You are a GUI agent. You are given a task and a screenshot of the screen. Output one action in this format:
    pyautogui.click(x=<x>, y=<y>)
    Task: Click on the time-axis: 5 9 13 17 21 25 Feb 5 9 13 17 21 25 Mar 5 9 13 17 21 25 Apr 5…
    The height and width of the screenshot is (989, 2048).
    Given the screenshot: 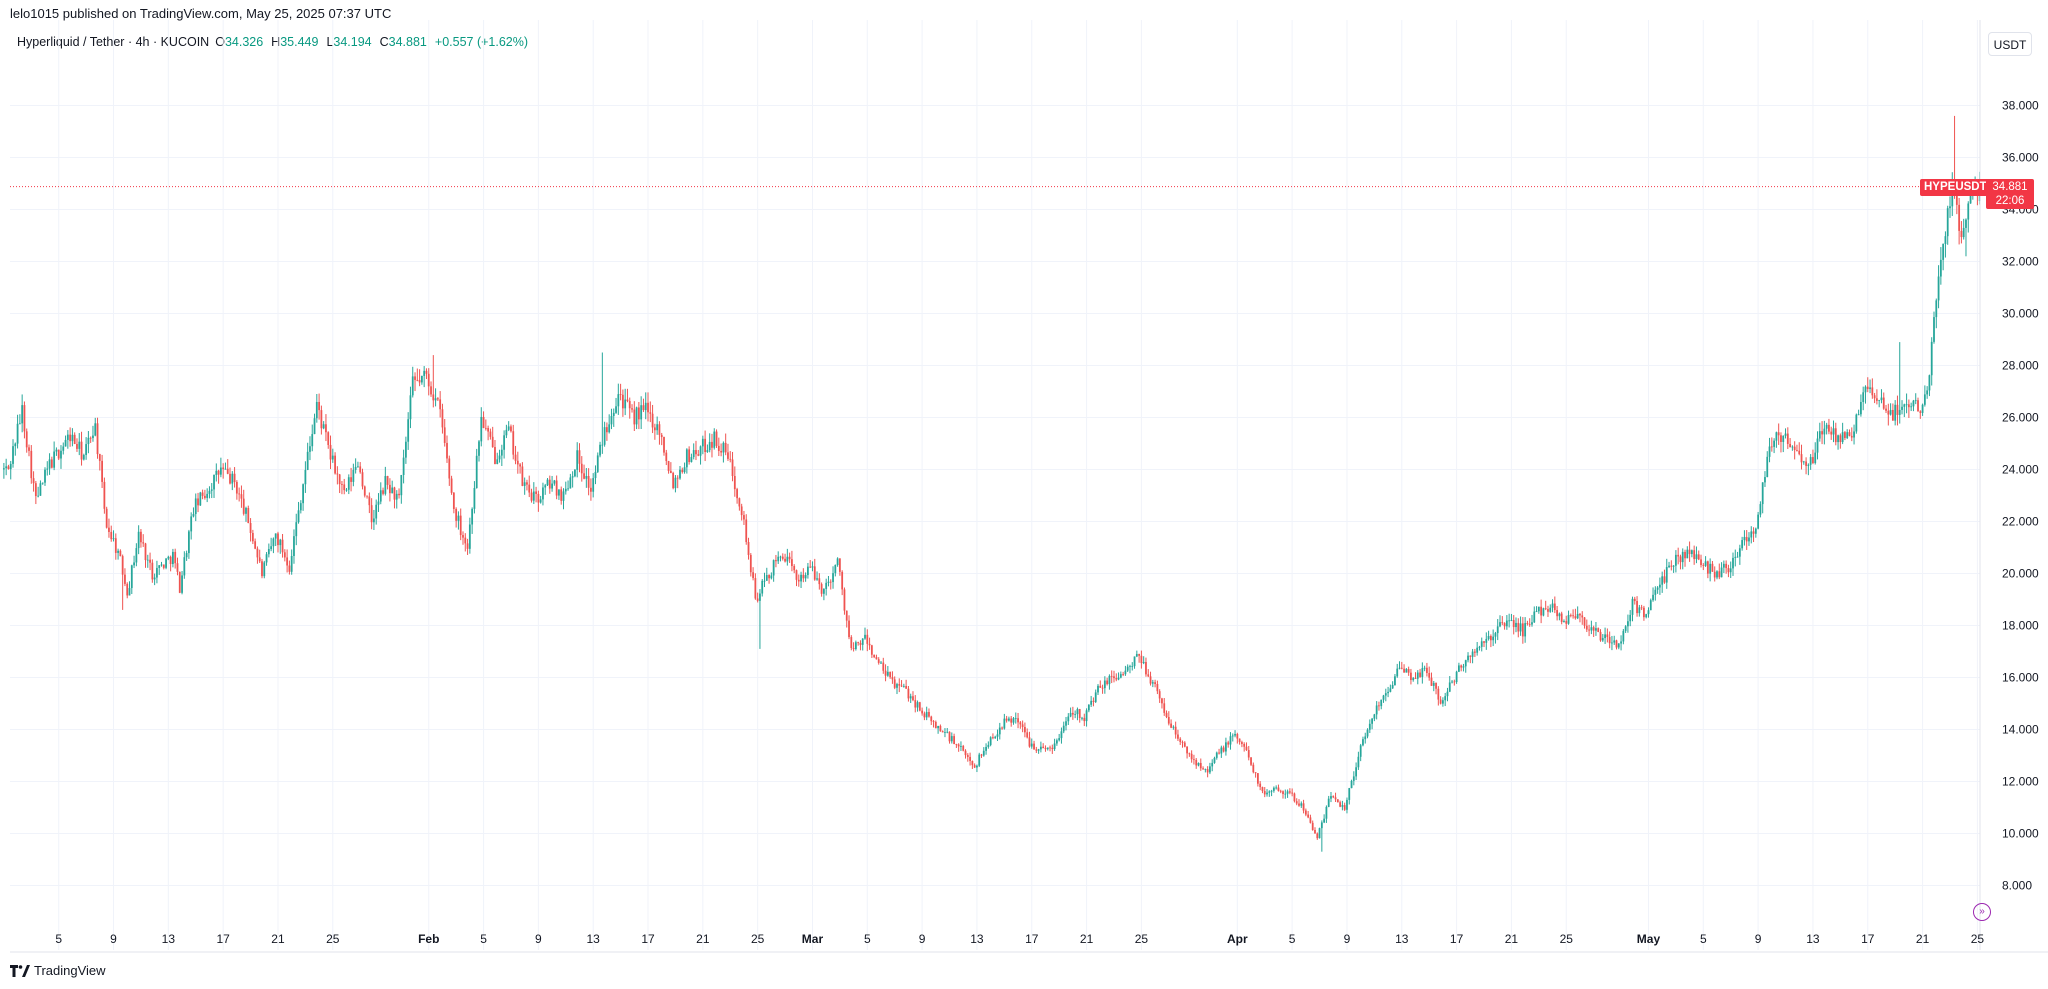 What is the action you would take?
    pyautogui.click(x=1019, y=939)
    